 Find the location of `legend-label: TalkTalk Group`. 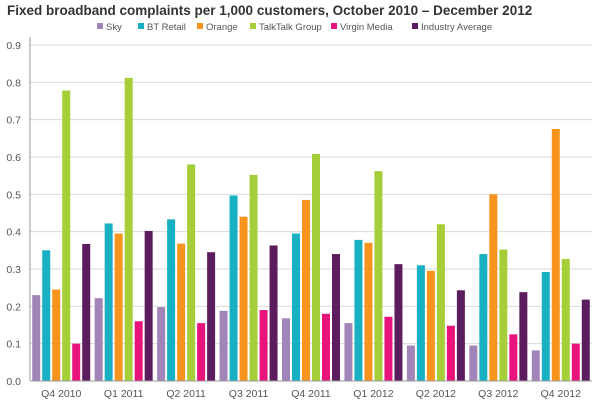

legend-label: TalkTalk Group is located at coordinates (290, 27).